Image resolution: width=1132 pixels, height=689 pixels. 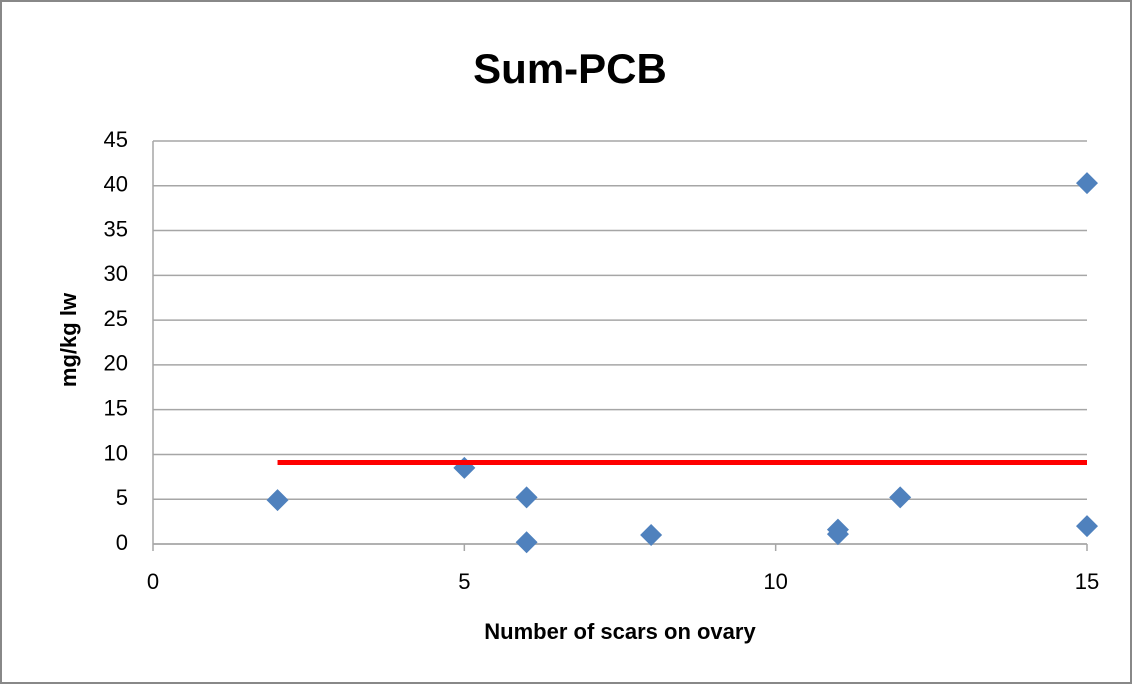 I want to click on y-tick-label: 10, so click(x=116, y=452).